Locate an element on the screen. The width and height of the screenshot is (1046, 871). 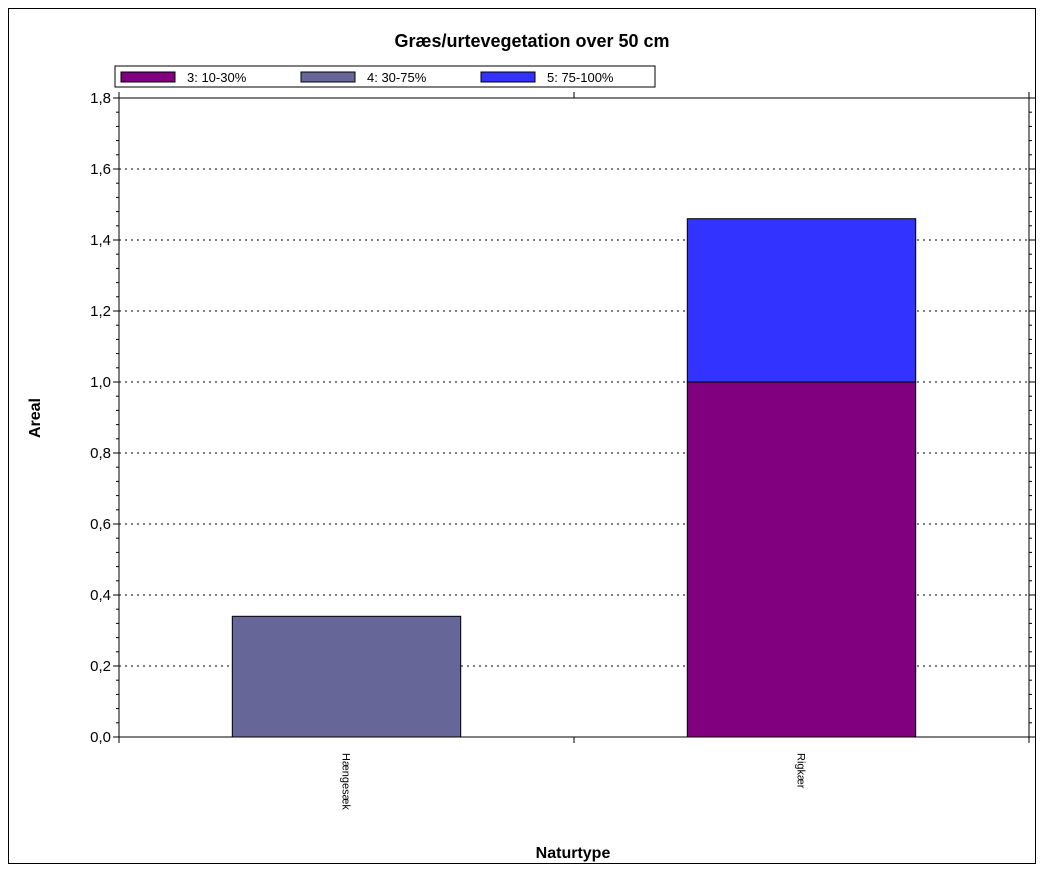
legend: 3: 10-30% 4: 30-75% 5: 75-100% is located at coordinates (385, 76).